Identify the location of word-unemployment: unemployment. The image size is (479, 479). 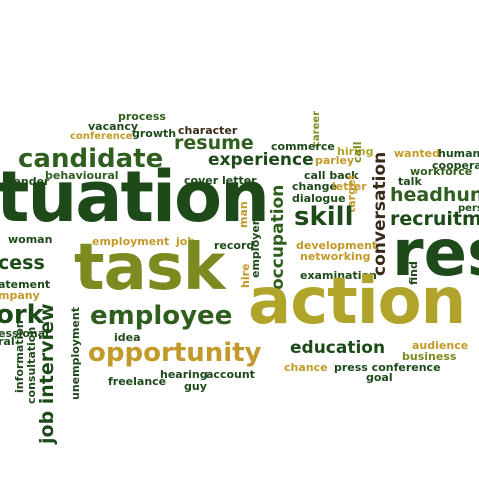
(75, 353).